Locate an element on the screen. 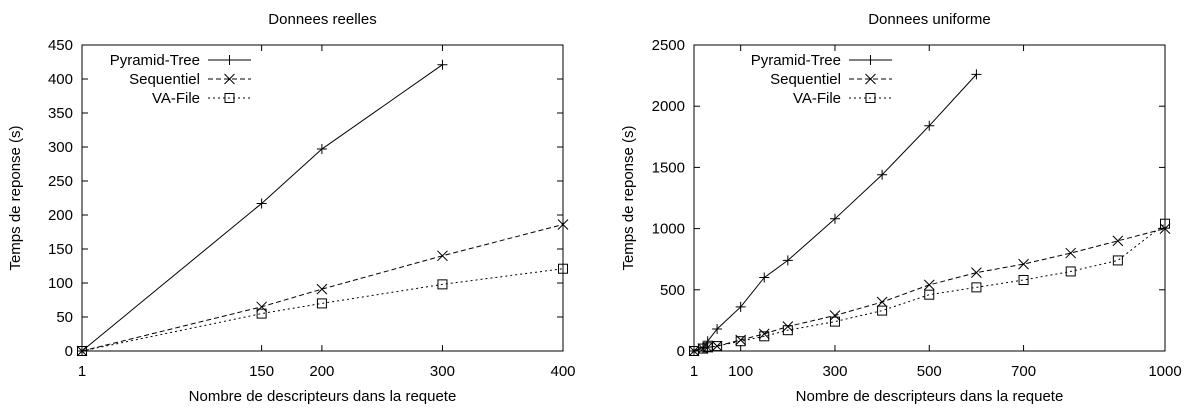  y-tick-label: 1500 is located at coordinates (668, 167).